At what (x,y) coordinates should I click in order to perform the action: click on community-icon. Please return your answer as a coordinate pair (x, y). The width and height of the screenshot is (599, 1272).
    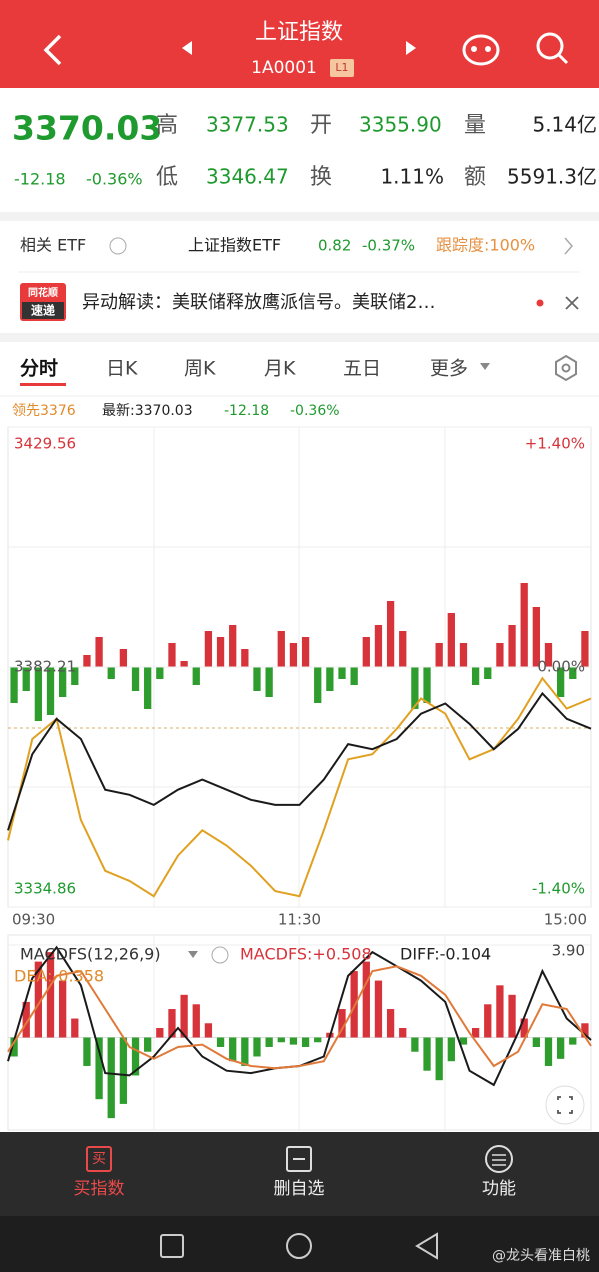
    Looking at the image, I should click on (481, 50).